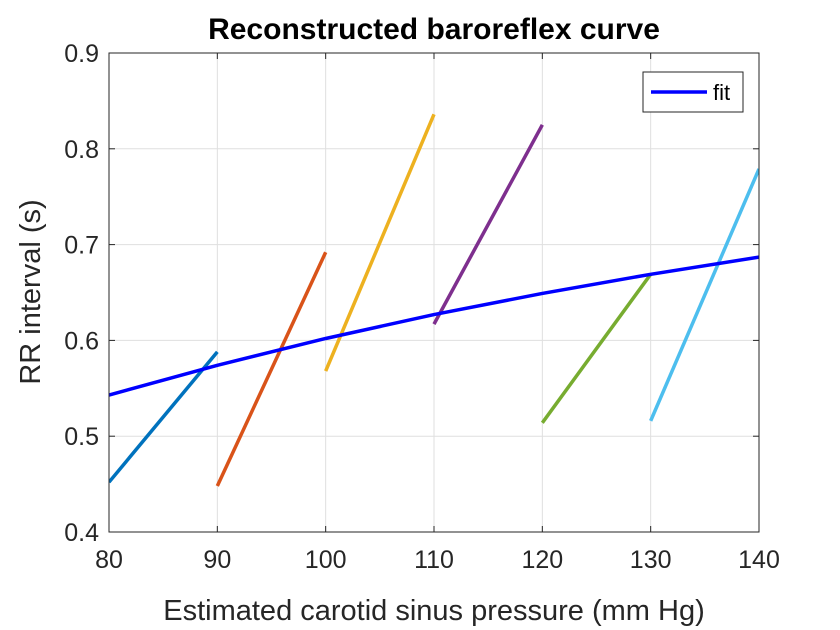 The height and width of the screenshot is (630, 840). What do you see at coordinates (81, 341) in the screenshot?
I see `y-tick-label: 0.6` at bounding box center [81, 341].